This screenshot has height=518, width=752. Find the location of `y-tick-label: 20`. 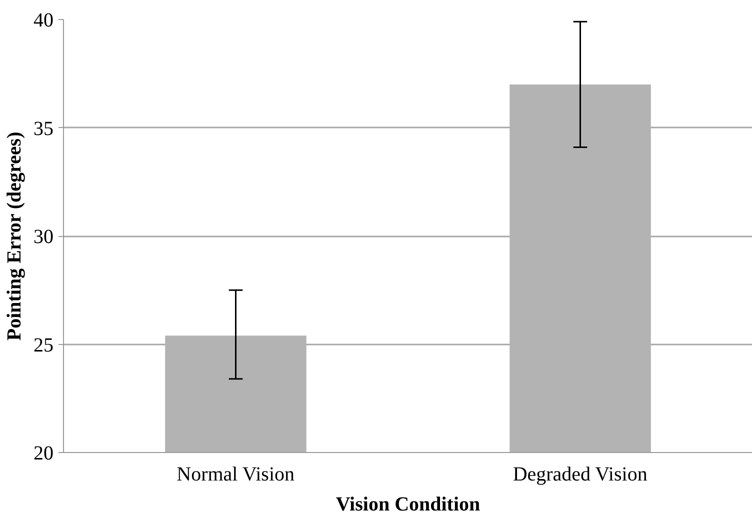

y-tick-label: 20 is located at coordinates (44, 453).